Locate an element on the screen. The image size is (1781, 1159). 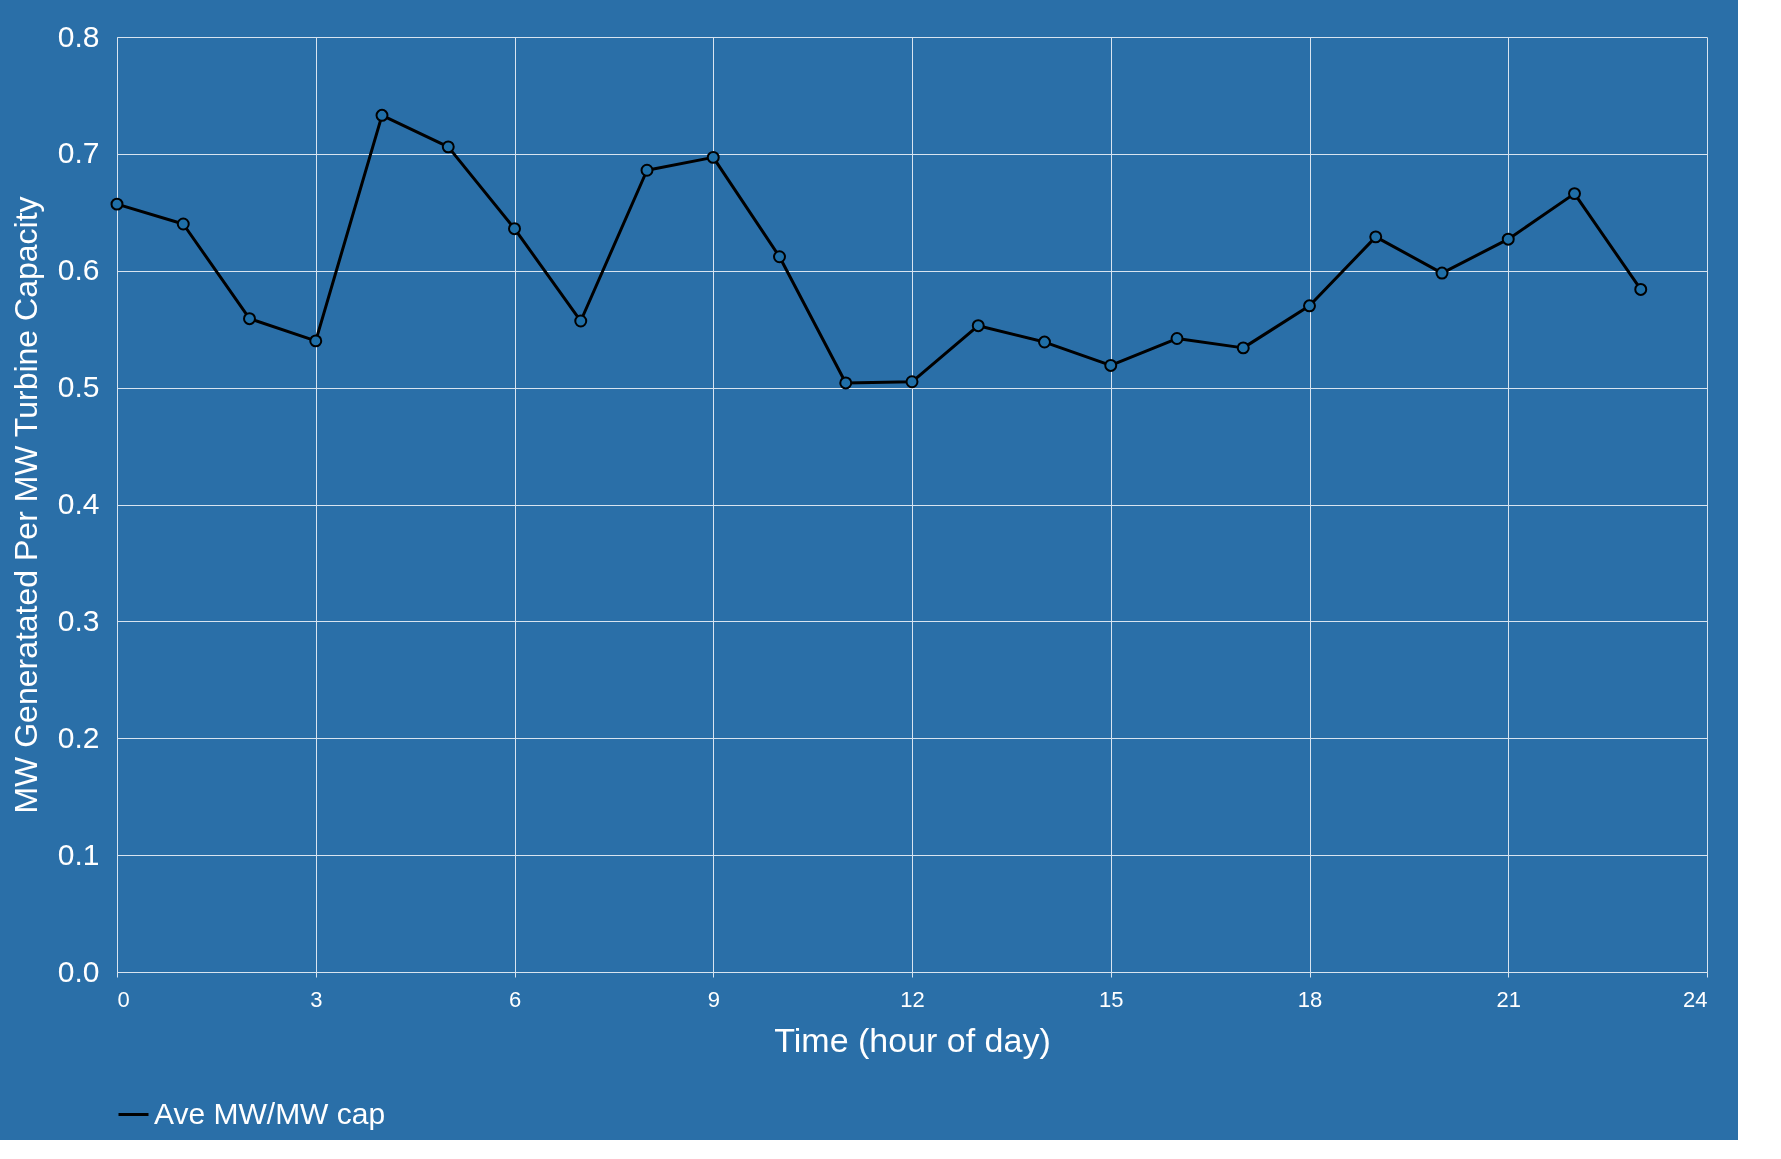
y-tick-label: 0.7 is located at coordinates (78, 153).